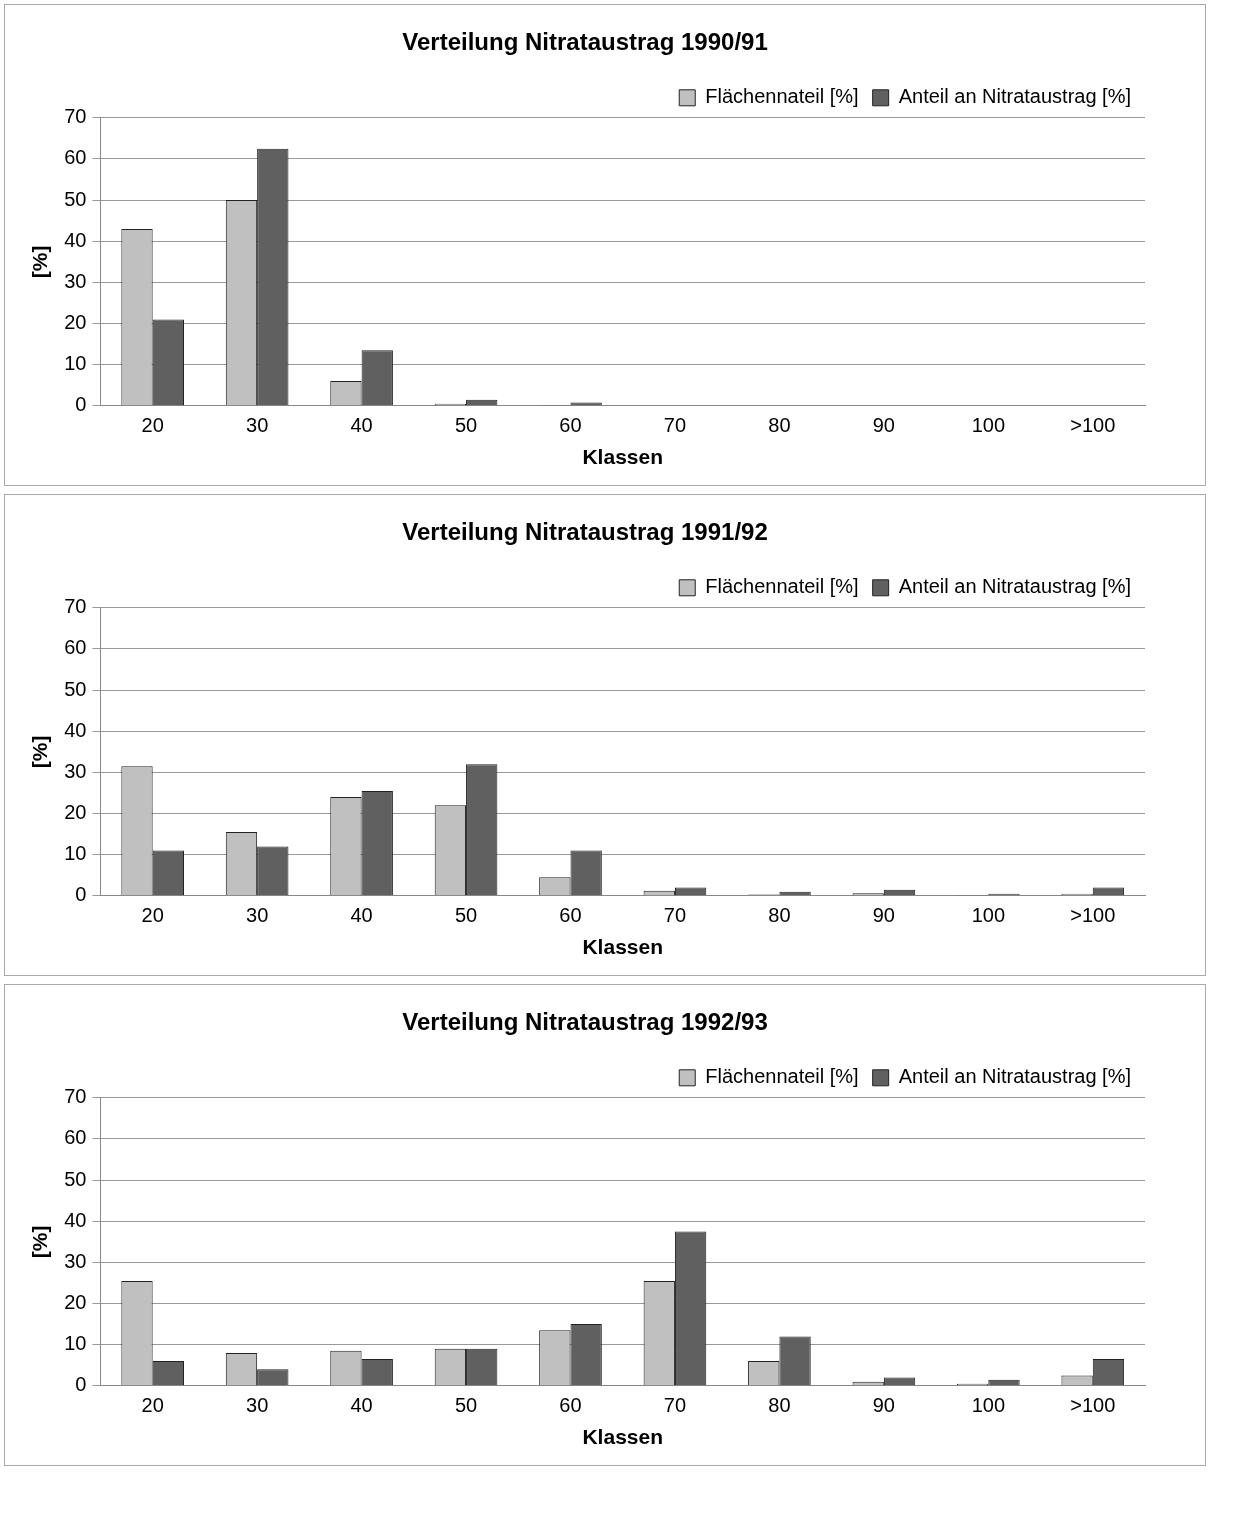 Image resolution: width=1234 pixels, height=1517 pixels. I want to click on chart-title: Verteilung Nitrataustrag 1992/93, so click(585, 1022).